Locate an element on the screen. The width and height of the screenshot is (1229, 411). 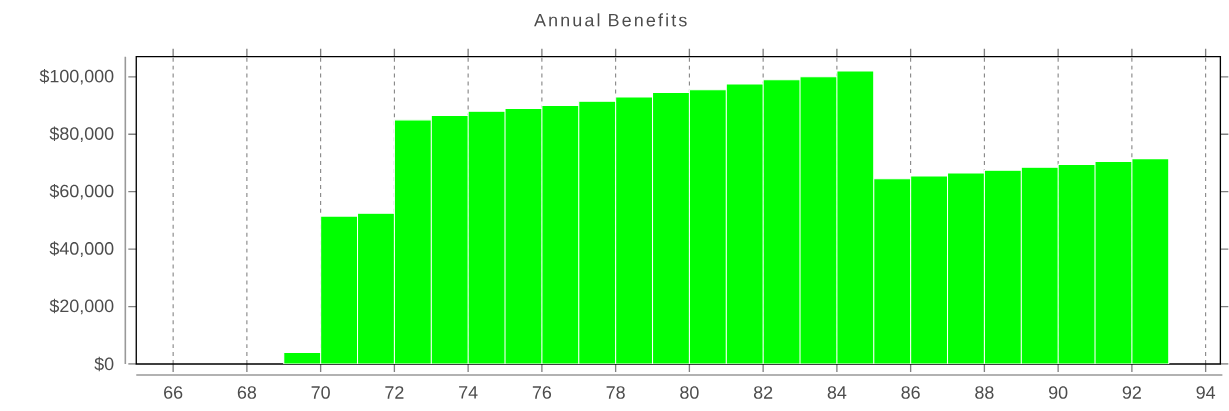
x-tick-label: 90 is located at coordinates (1058, 392).